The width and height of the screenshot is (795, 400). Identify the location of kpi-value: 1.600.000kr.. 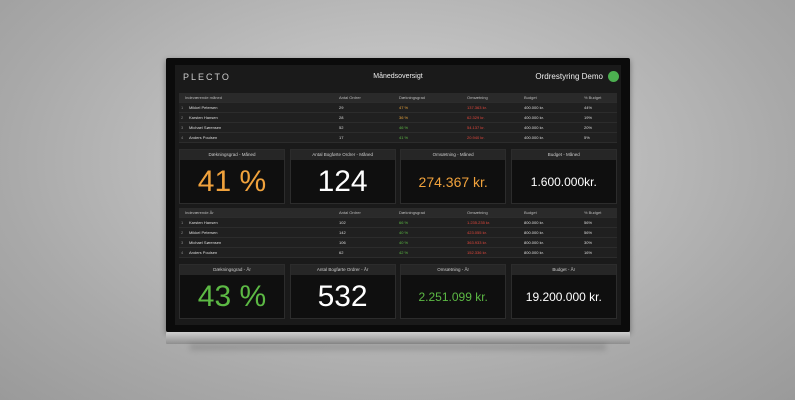
(563, 182).